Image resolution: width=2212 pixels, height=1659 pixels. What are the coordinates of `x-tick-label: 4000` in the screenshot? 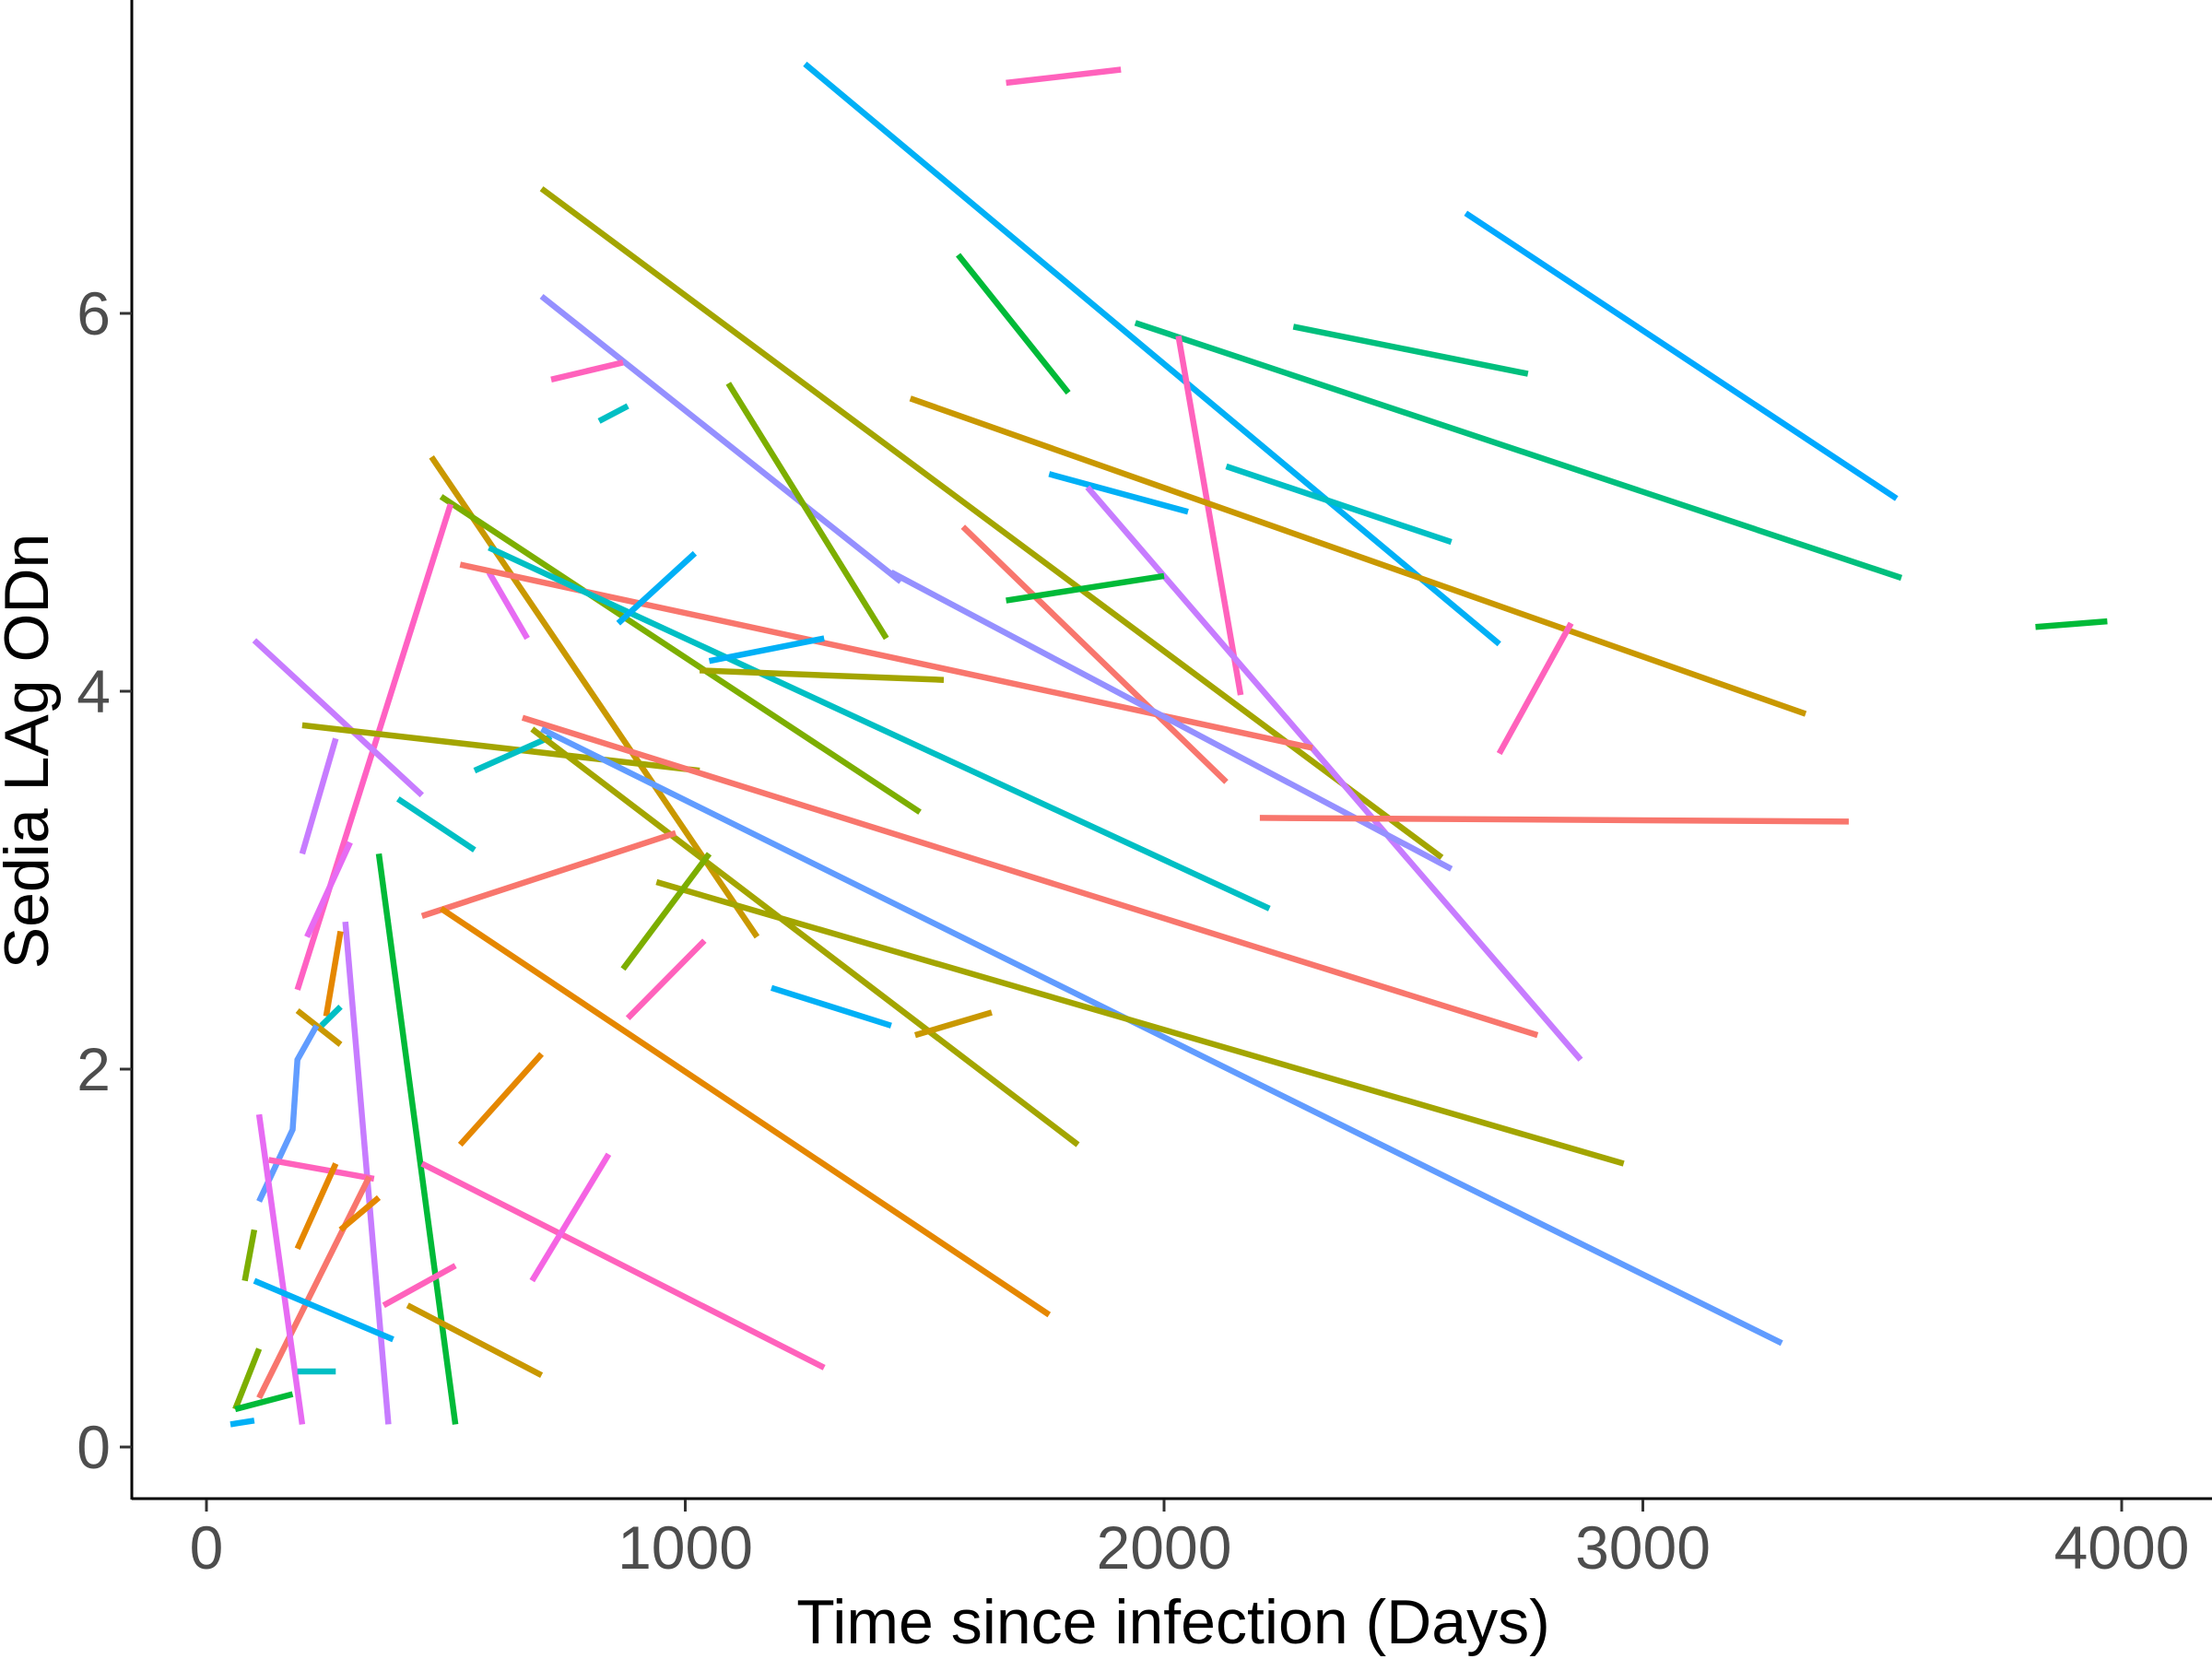 It's located at (2122, 1547).